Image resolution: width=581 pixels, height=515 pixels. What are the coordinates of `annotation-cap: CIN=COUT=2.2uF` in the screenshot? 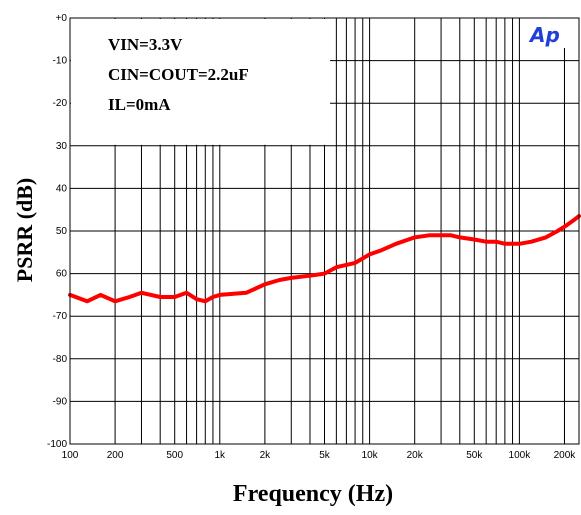 It's located at (178, 74).